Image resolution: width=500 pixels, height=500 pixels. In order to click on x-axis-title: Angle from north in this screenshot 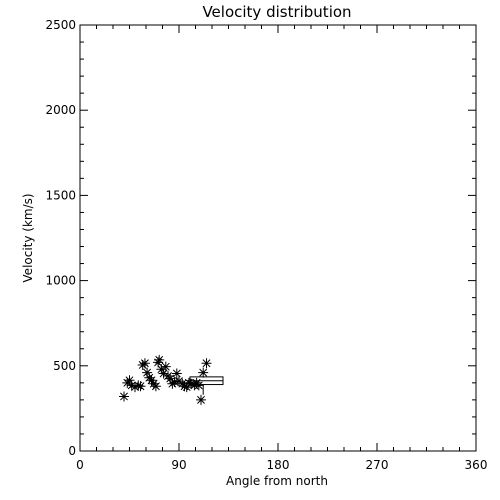, I will do `click(277, 481)`.